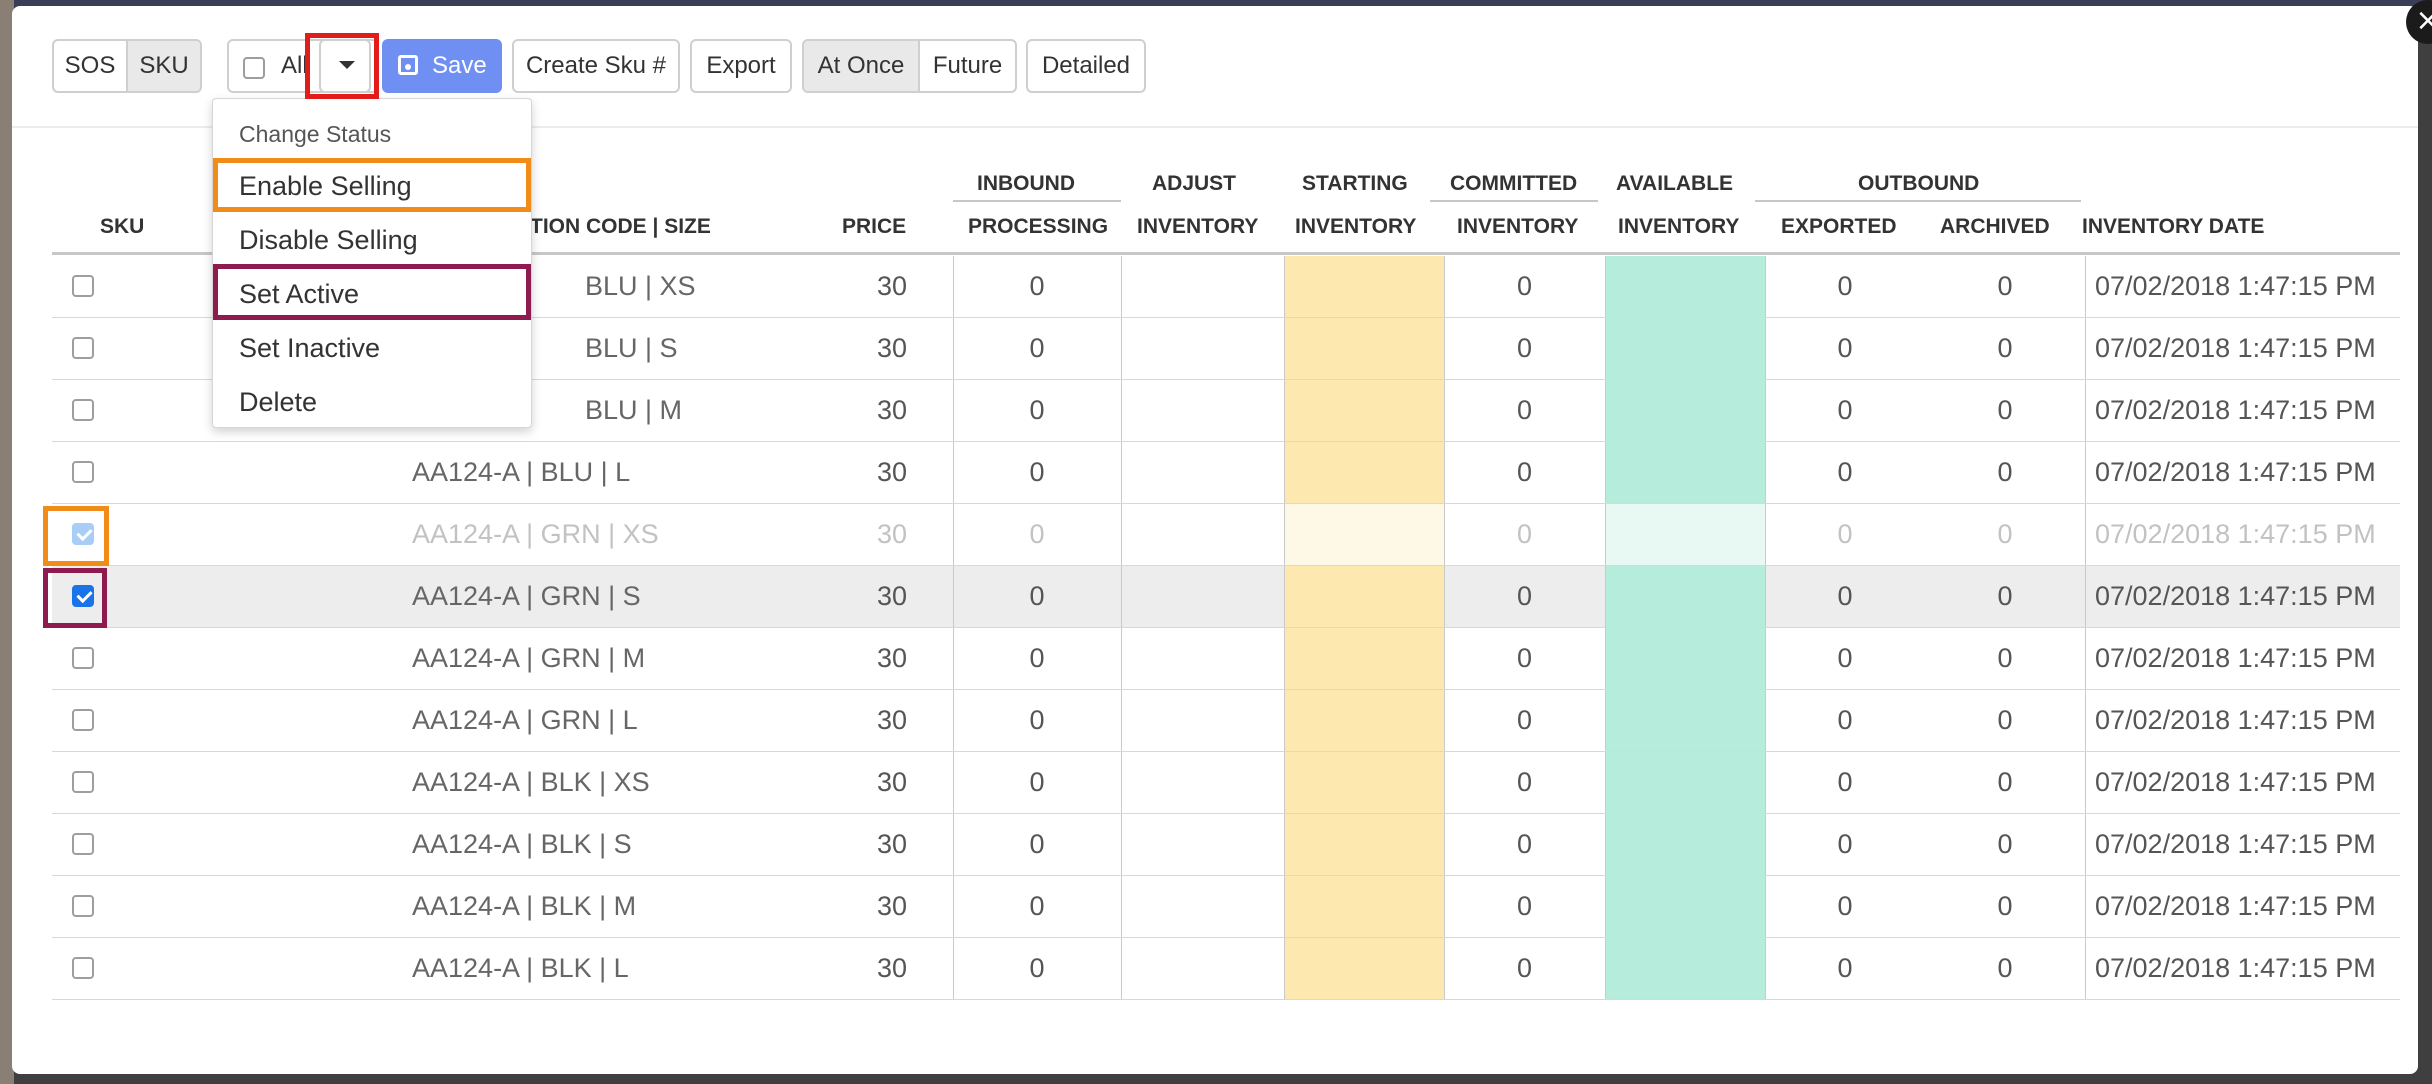 The height and width of the screenshot is (1084, 2432). I want to click on menu-item-set-active: Set Active, so click(299, 294).